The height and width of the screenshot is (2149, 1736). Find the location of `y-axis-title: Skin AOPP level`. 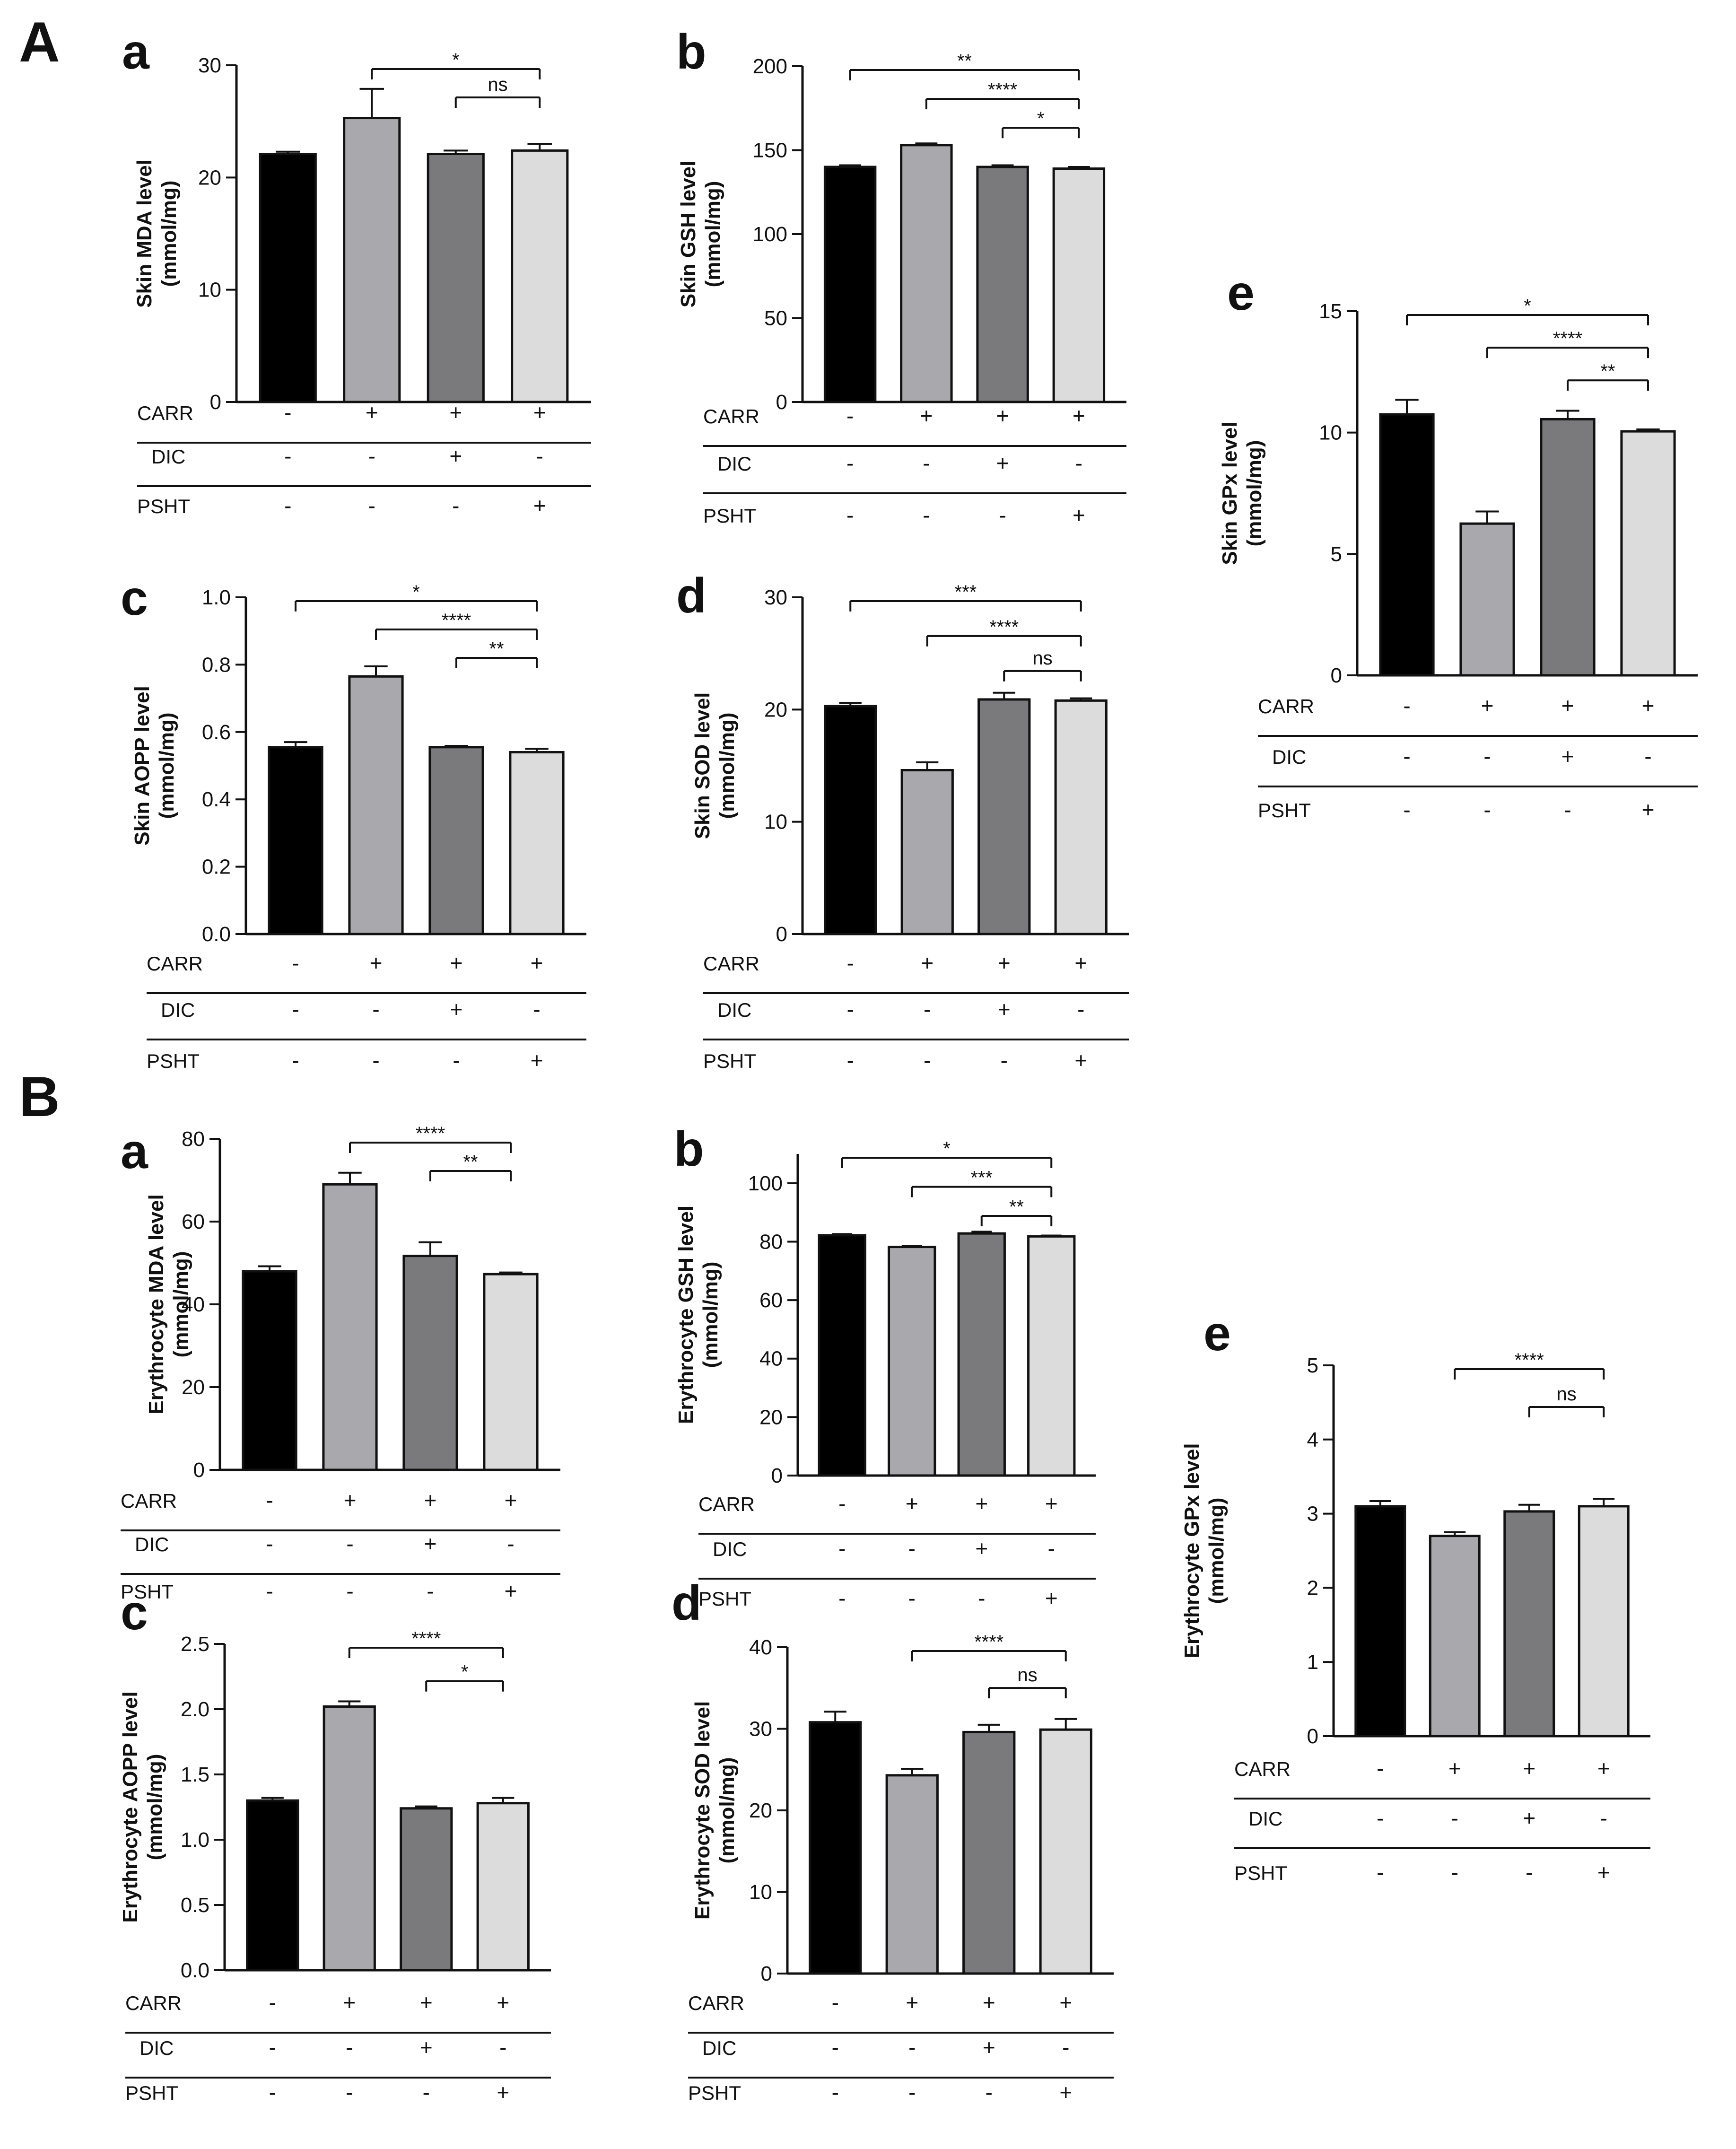

y-axis-title: Skin AOPP level is located at coordinates (142, 766).